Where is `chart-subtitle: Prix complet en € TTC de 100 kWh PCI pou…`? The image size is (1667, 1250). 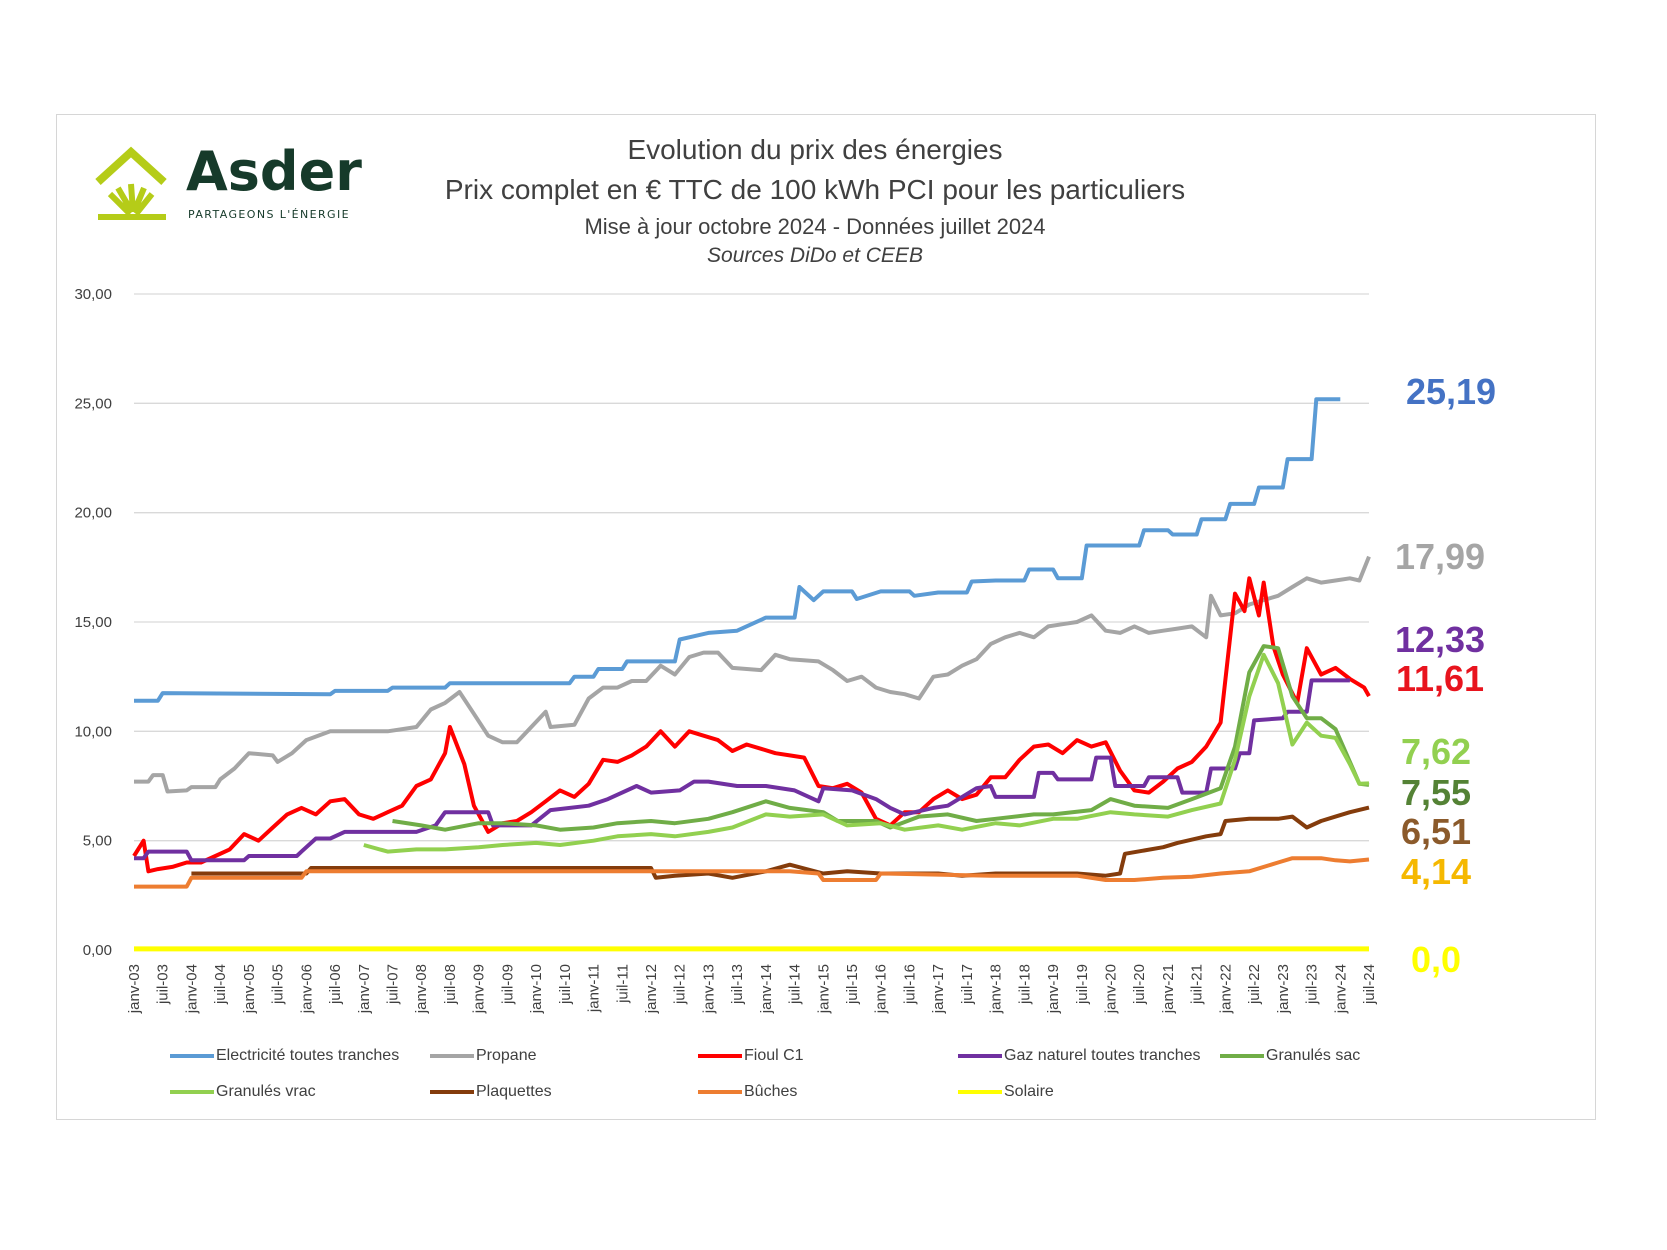 chart-subtitle: Prix complet en € TTC de 100 kWh PCI pou… is located at coordinates (815, 189).